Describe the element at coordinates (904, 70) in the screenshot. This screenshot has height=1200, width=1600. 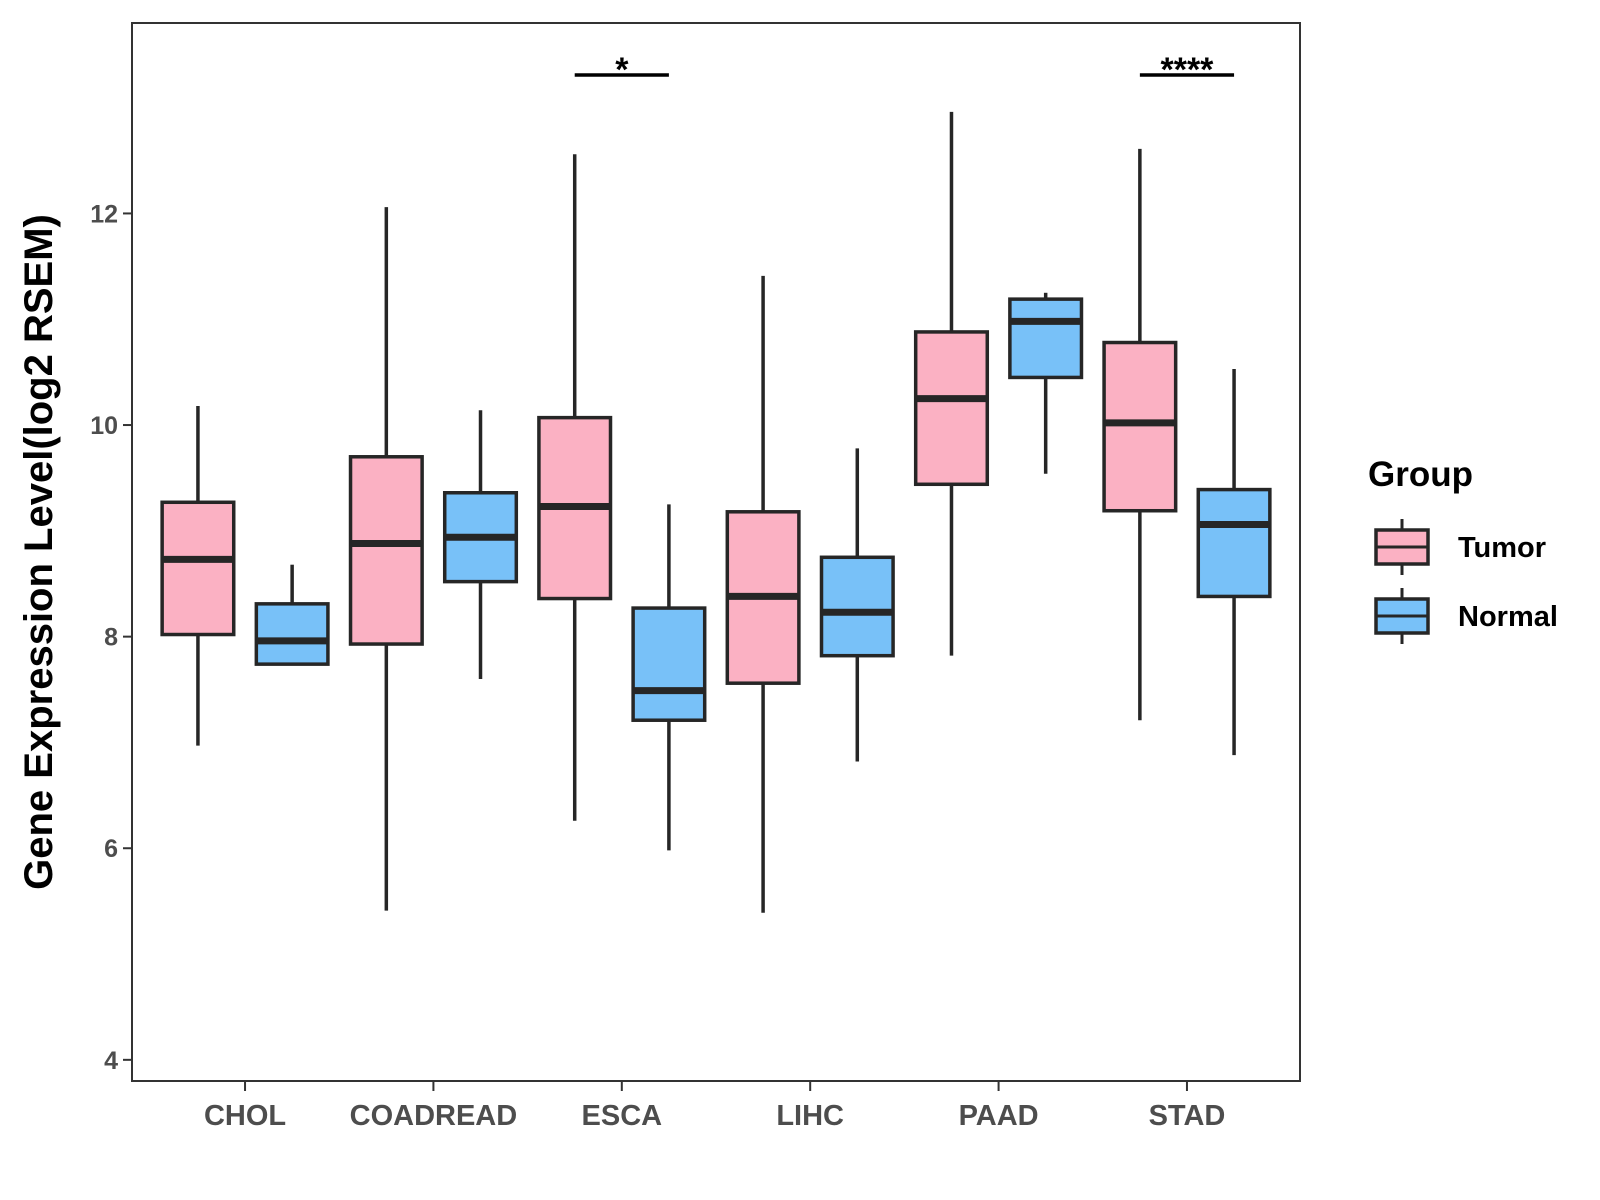
I see `significance-annotations: * ****` at that location.